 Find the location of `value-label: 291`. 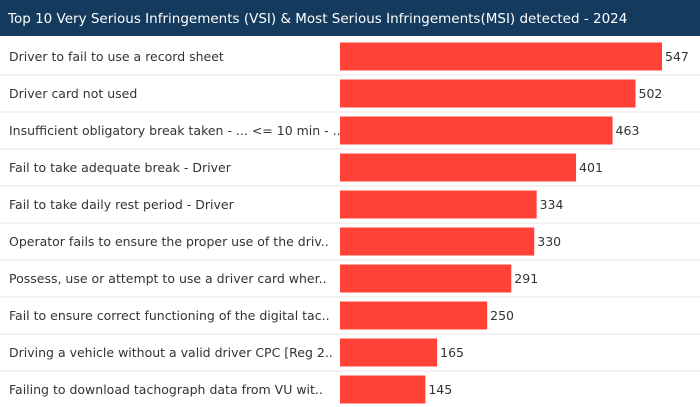

value-label: 291 is located at coordinates (526, 278).